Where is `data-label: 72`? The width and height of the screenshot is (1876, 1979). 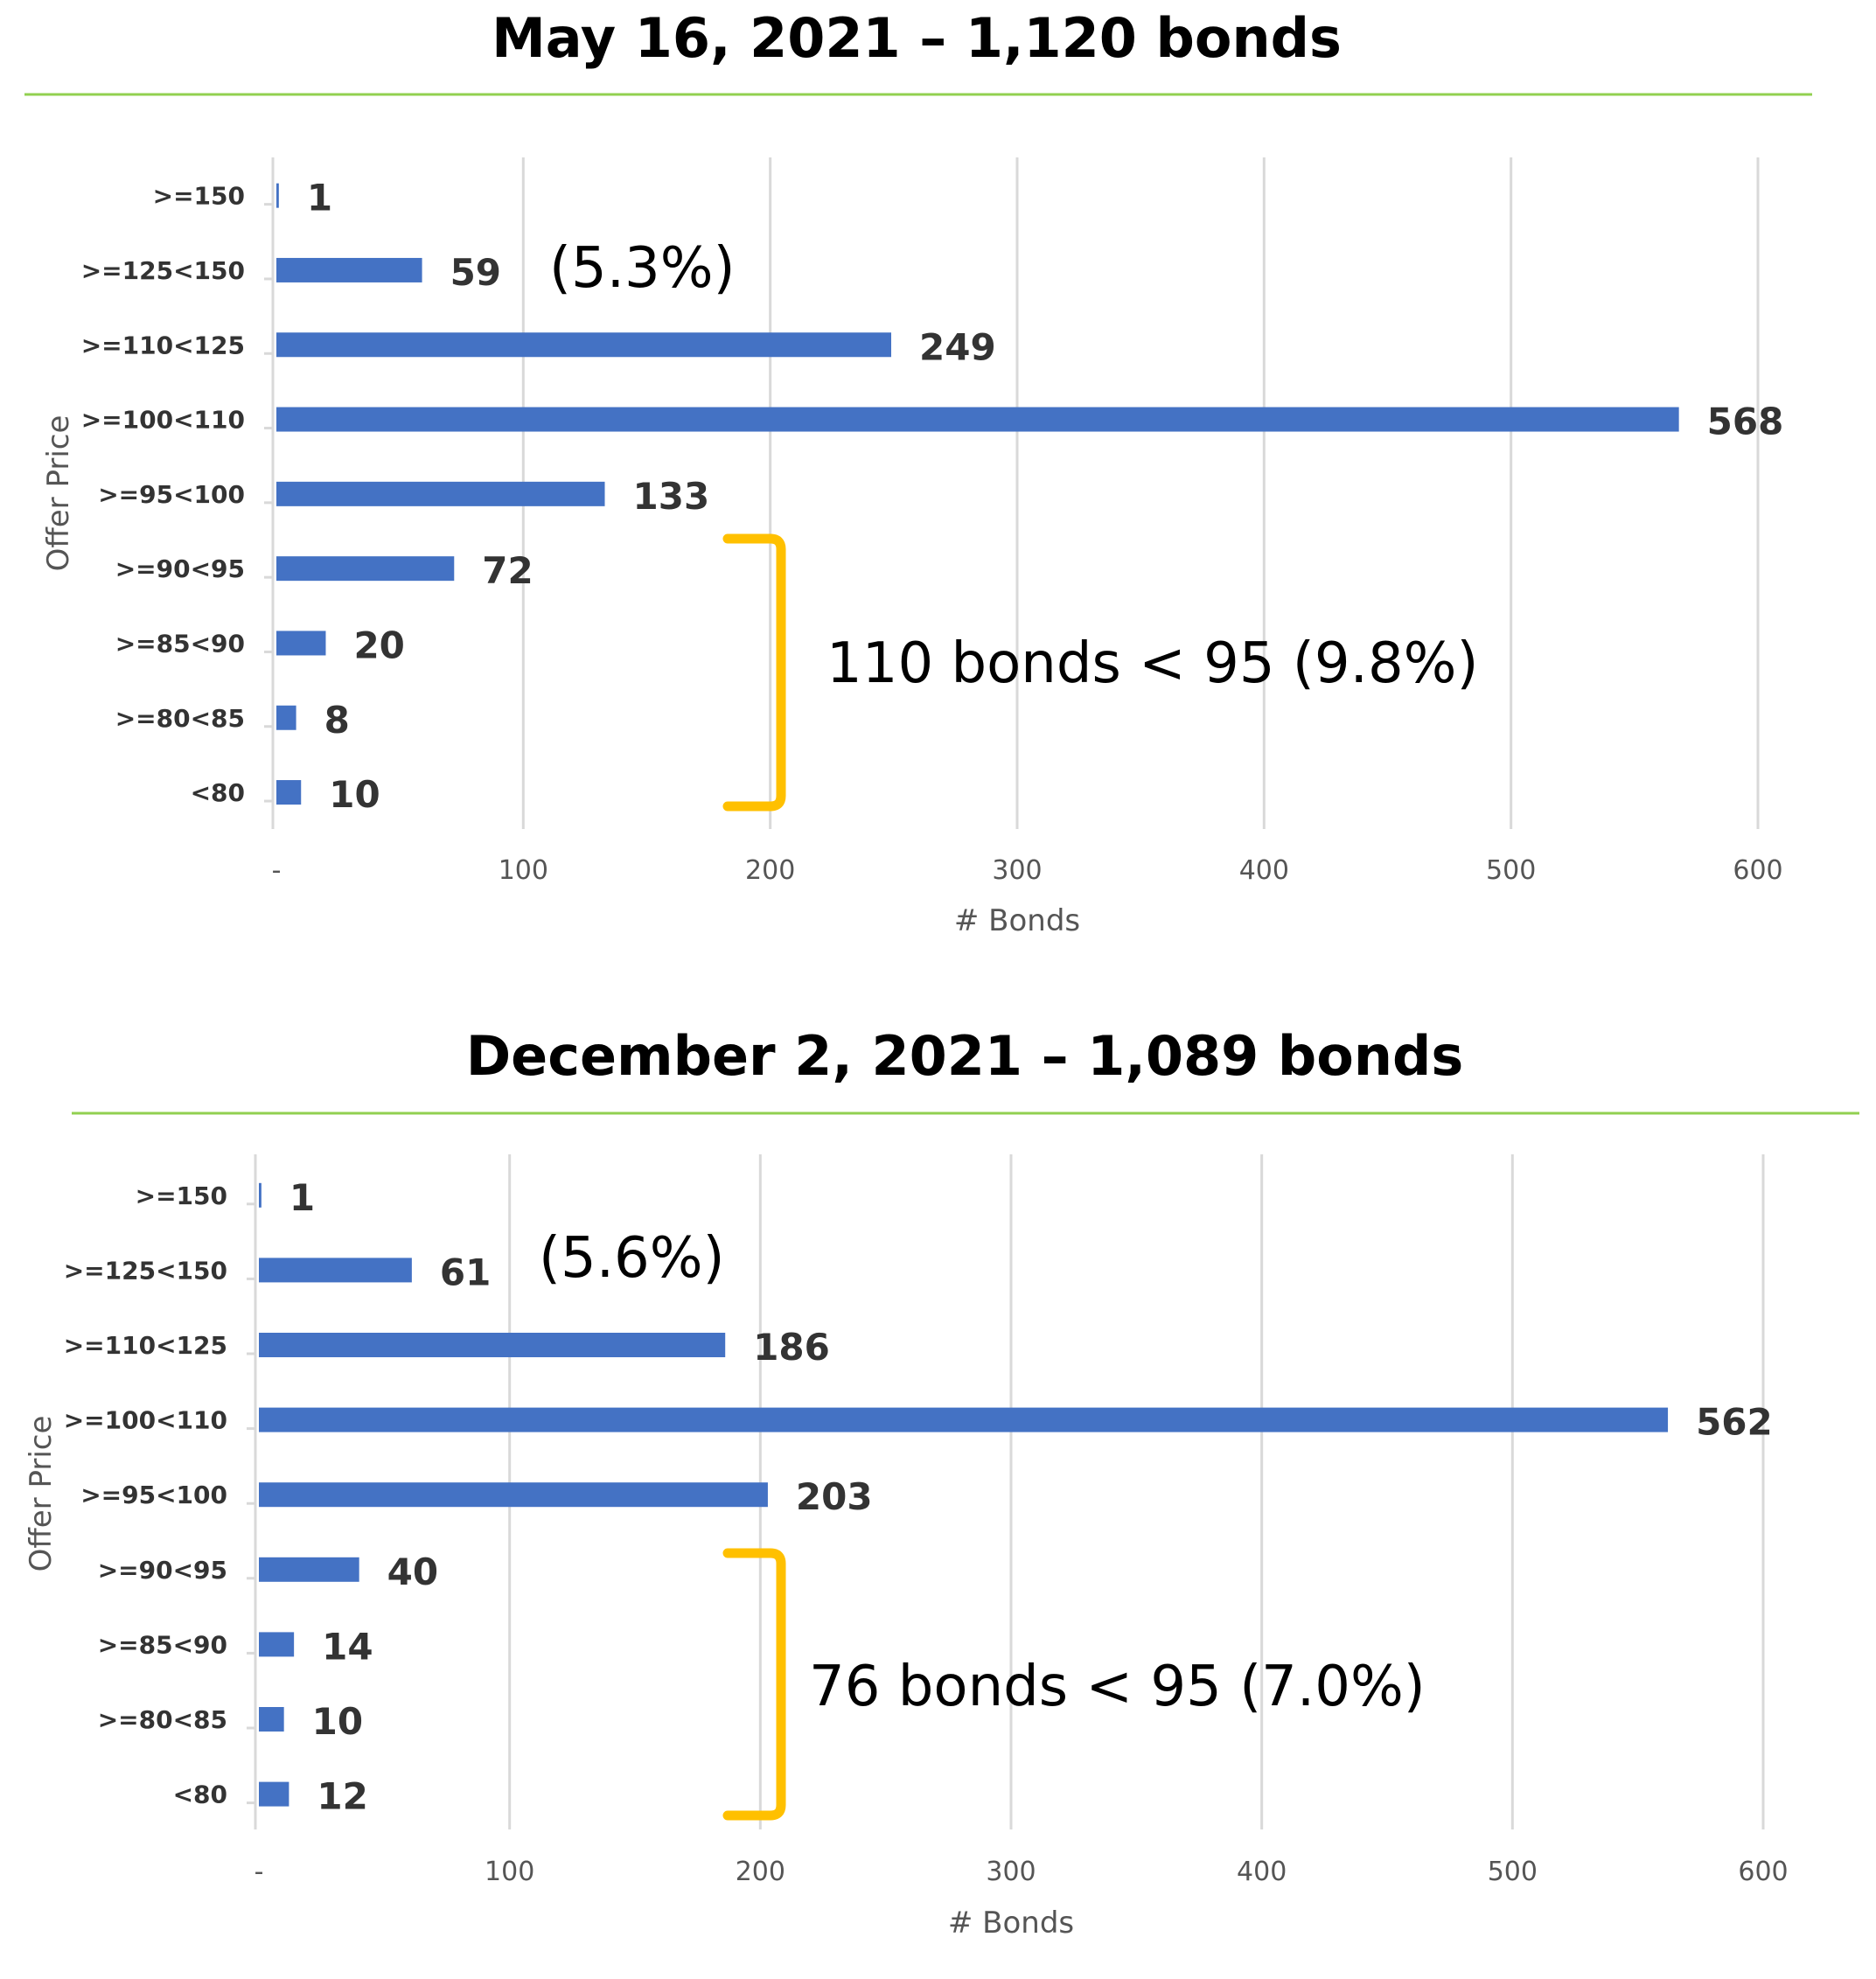 data-label: 72 is located at coordinates (507, 570).